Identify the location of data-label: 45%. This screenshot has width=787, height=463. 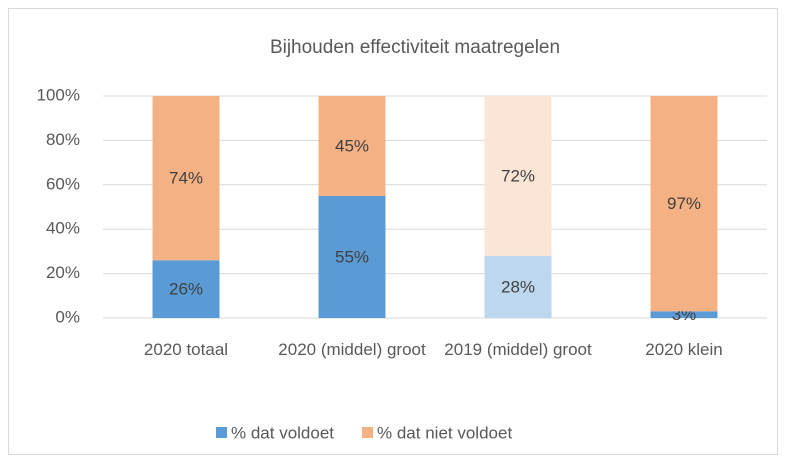
(352, 145).